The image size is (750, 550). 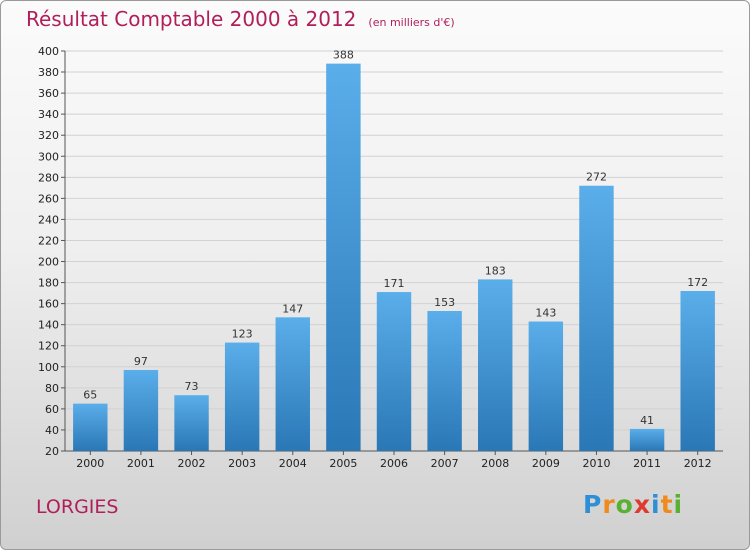 I want to click on bar-value-label: 147, so click(x=292, y=308).